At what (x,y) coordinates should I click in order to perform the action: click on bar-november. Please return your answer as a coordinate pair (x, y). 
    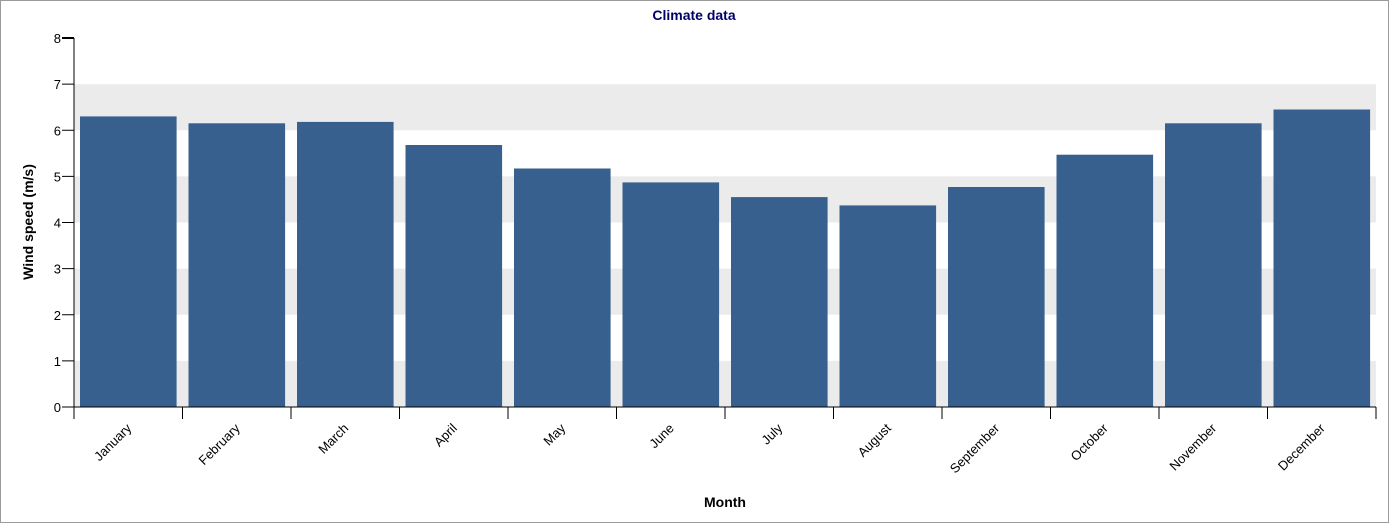
    Looking at the image, I should click on (1213, 265).